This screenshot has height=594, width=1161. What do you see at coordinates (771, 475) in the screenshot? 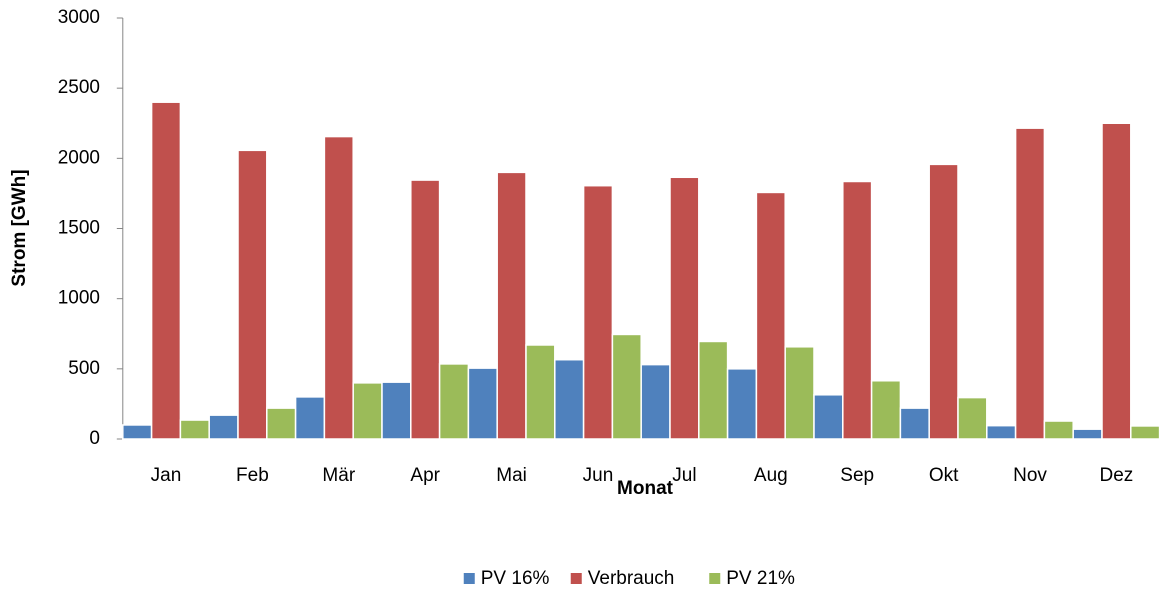
I see `x-tick-label: Aug` at bounding box center [771, 475].